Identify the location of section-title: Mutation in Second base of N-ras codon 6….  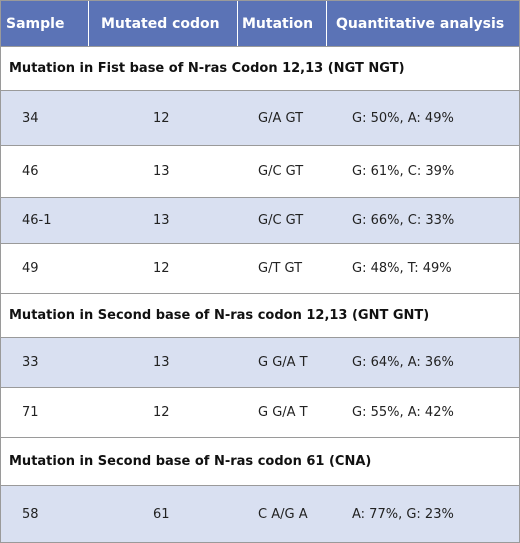
(260, 461).